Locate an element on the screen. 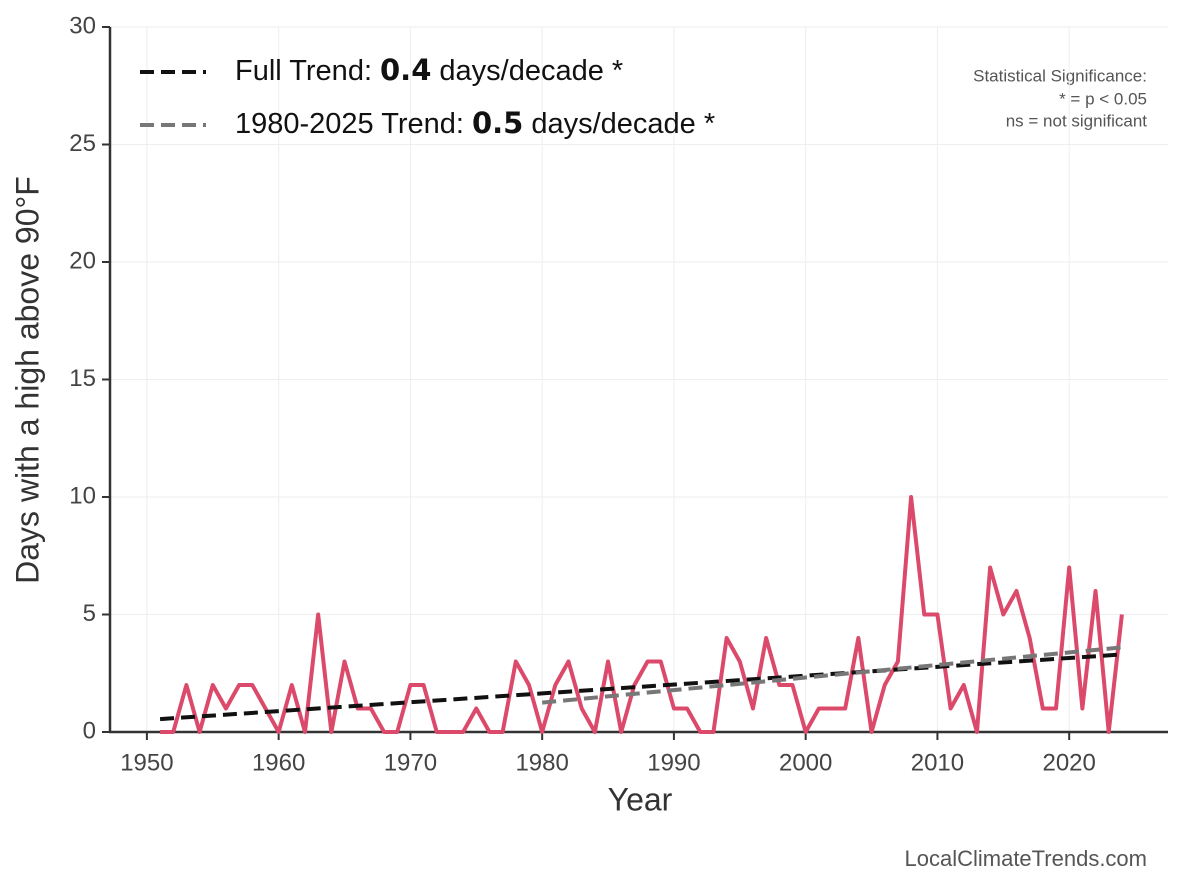 This screenshot has height=888, width=1184. y-tick-label: 0 is located at coordinates (89, 730).